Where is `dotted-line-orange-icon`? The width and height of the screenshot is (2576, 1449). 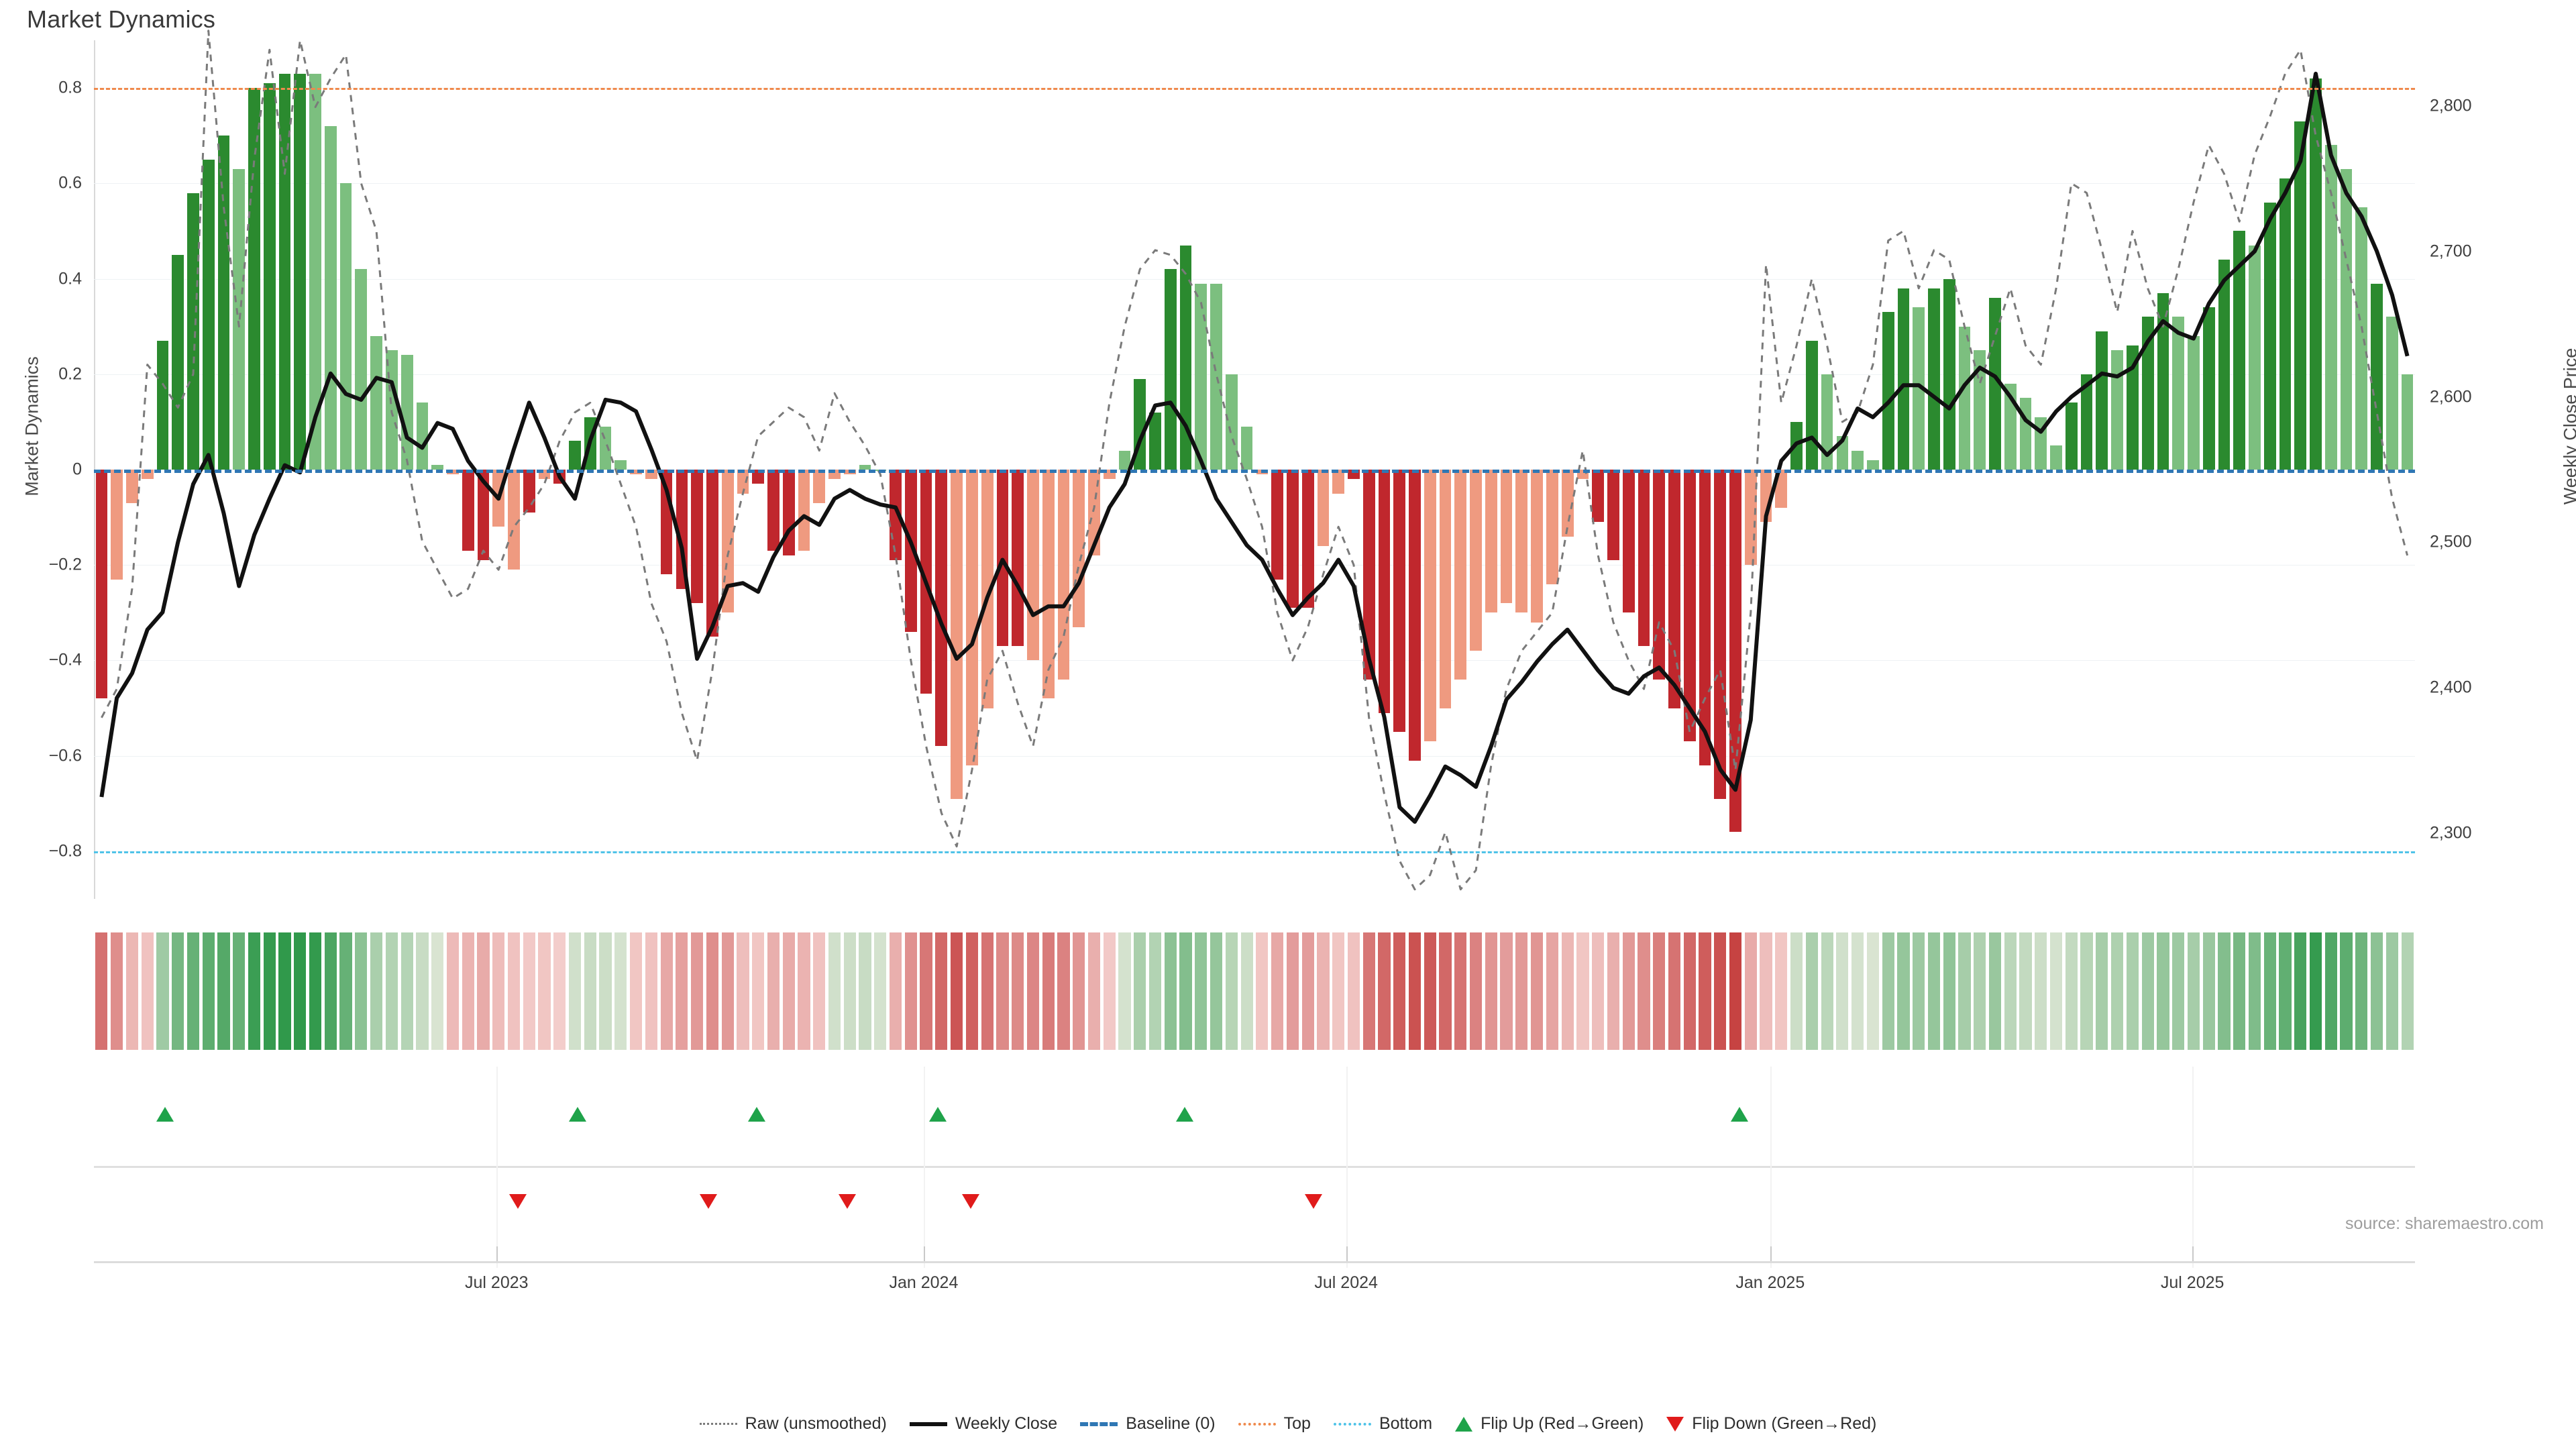
dotted-line-orange-icon is located at coordinates (1257, 1424).